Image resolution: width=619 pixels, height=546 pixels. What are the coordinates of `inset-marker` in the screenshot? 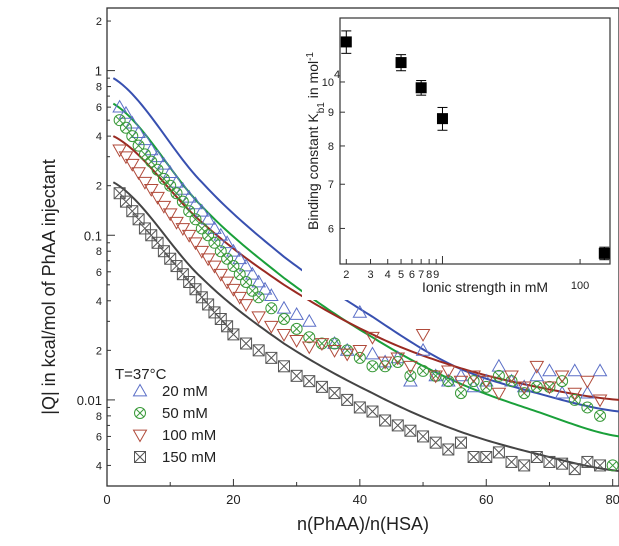 It's located at (604, 253).